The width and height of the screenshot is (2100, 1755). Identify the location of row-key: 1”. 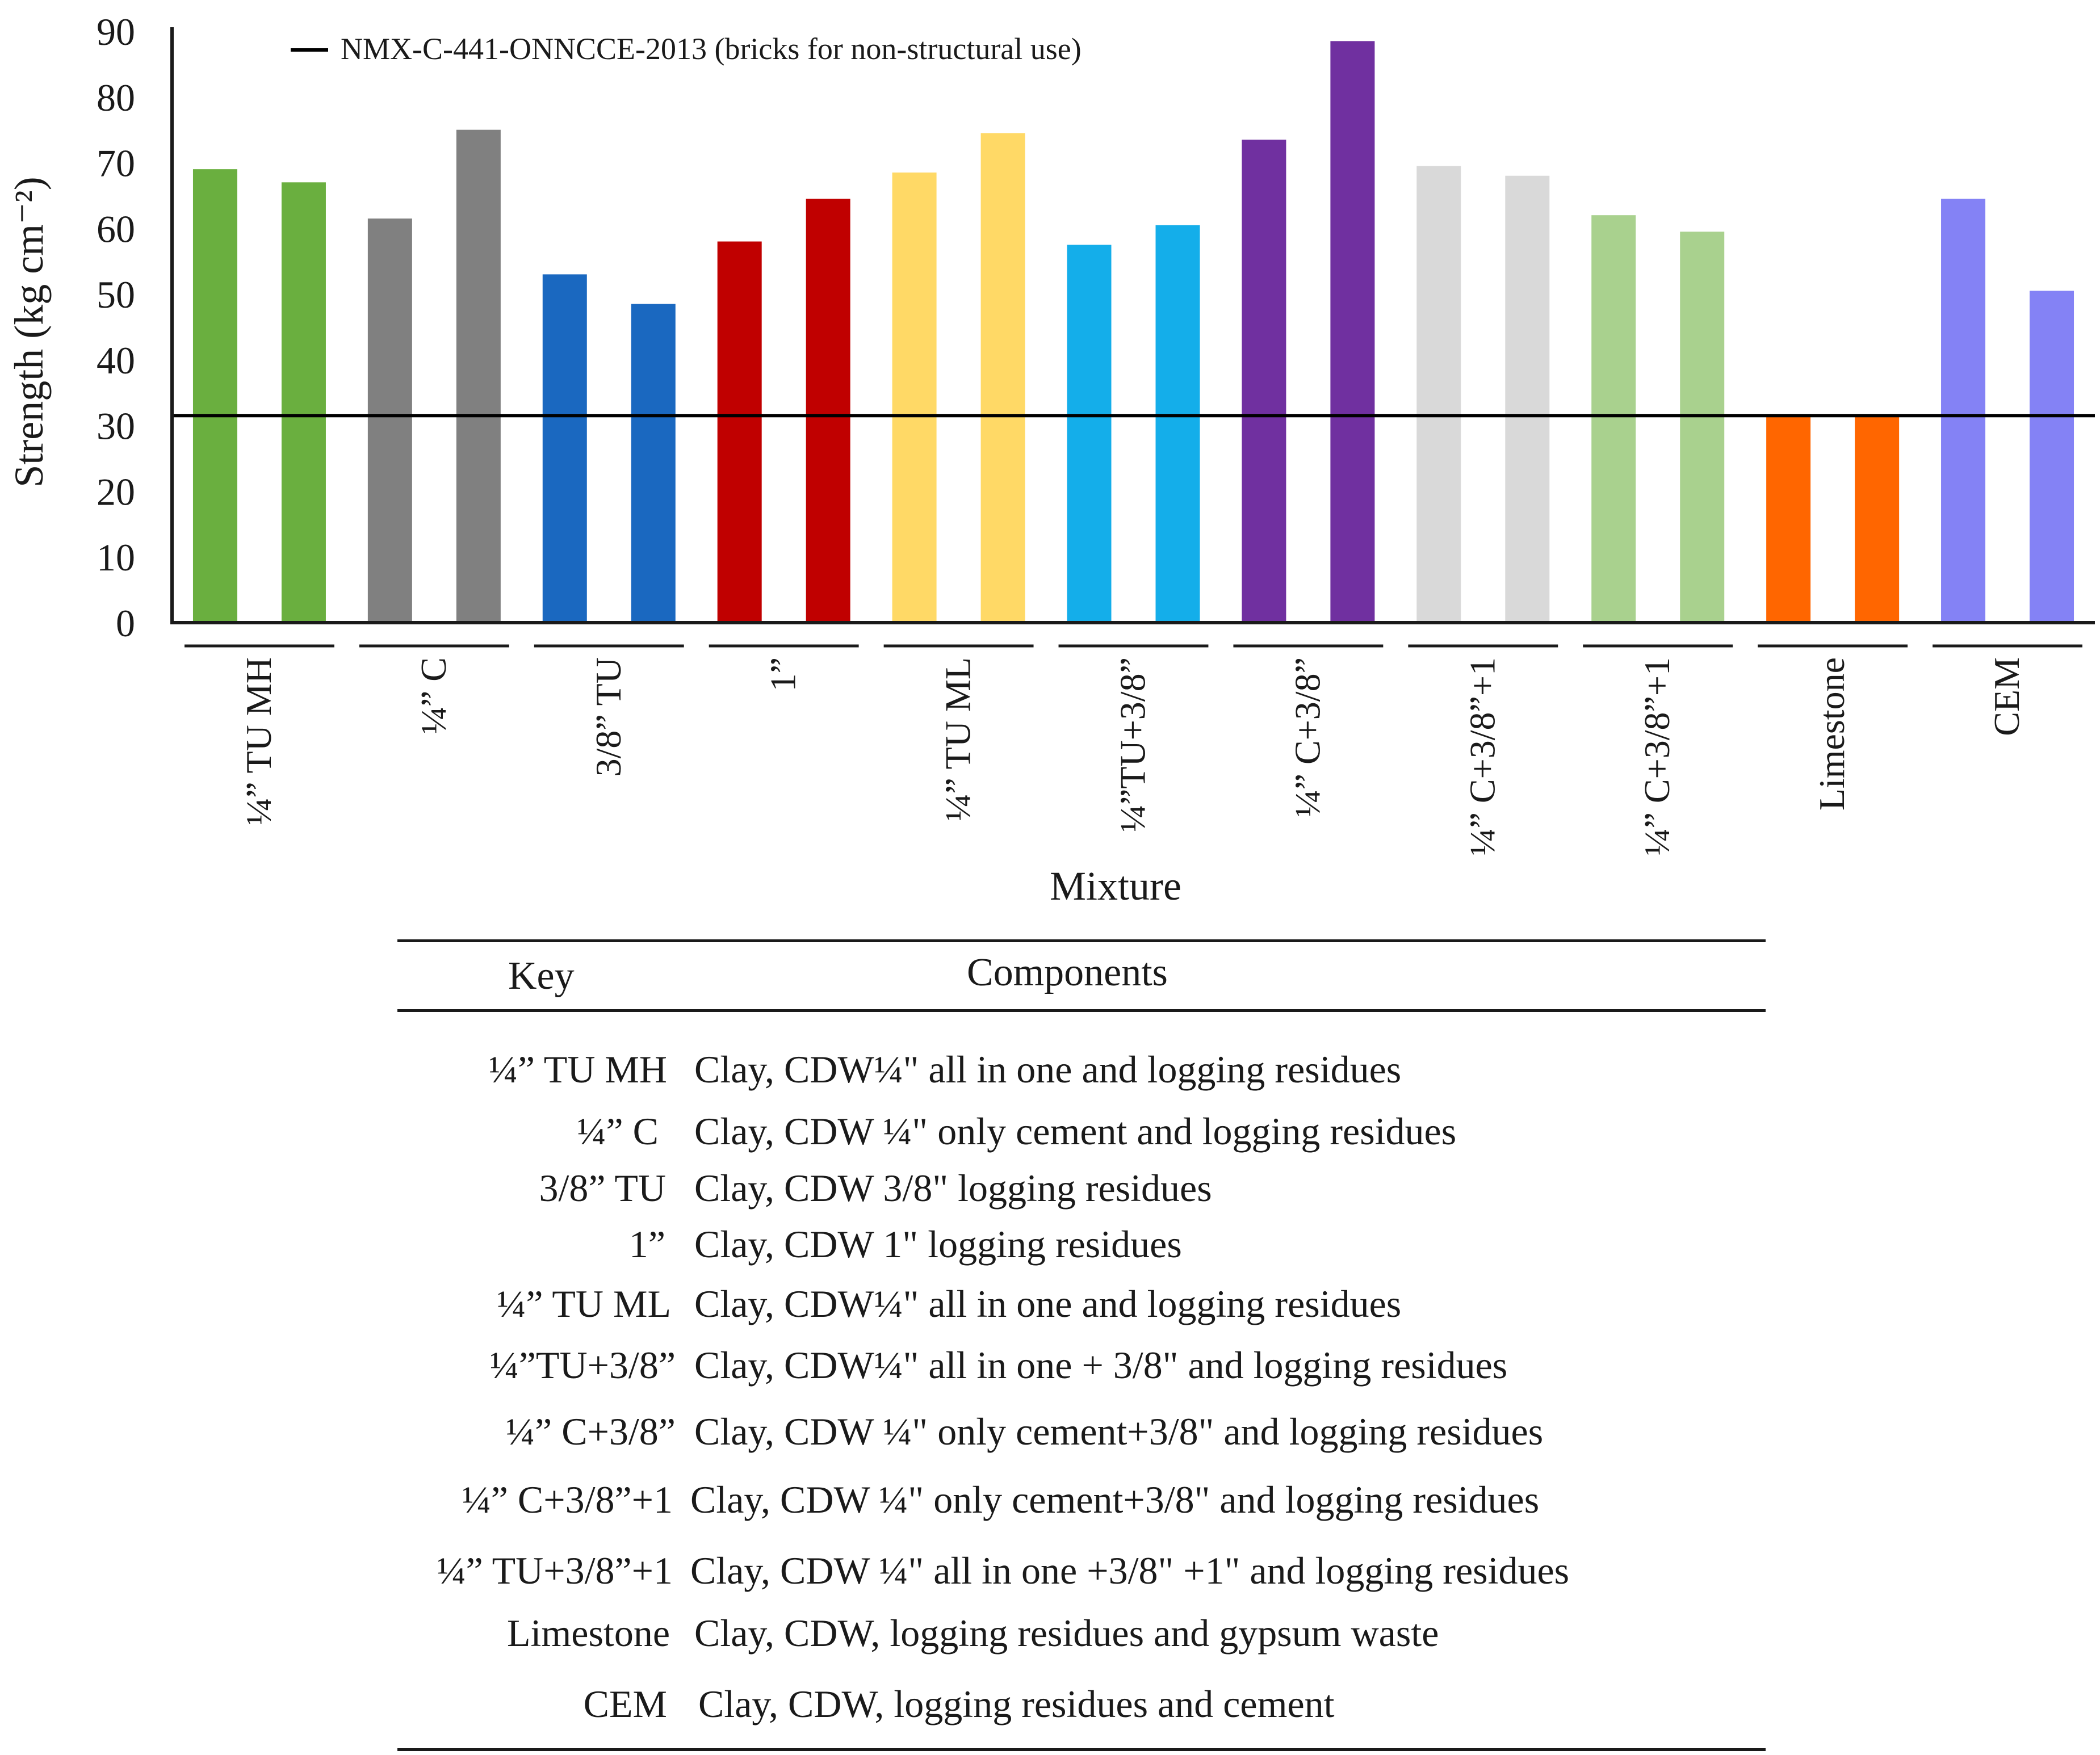
(646, 1244).